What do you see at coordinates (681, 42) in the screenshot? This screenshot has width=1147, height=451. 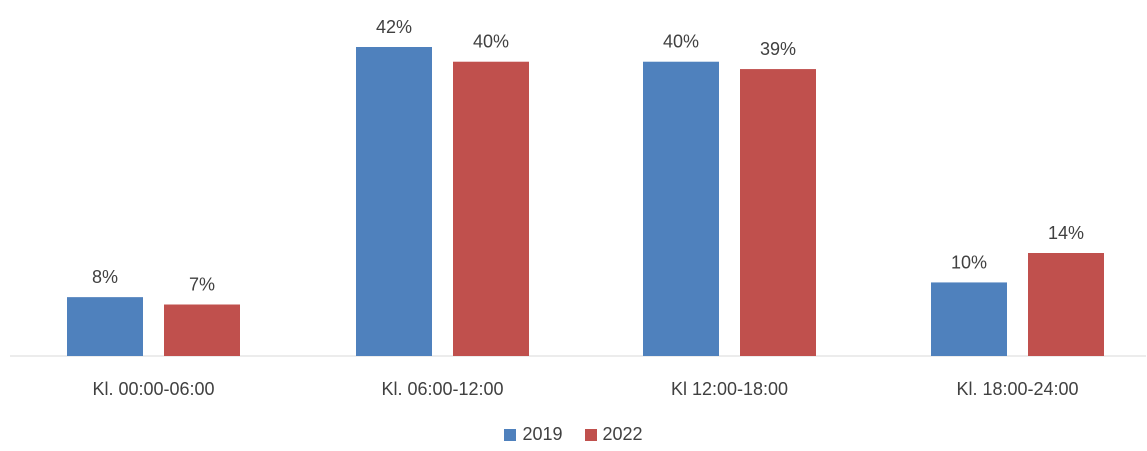 I see `data-label-2019-2: 40%` at bounding box center [681, 42].